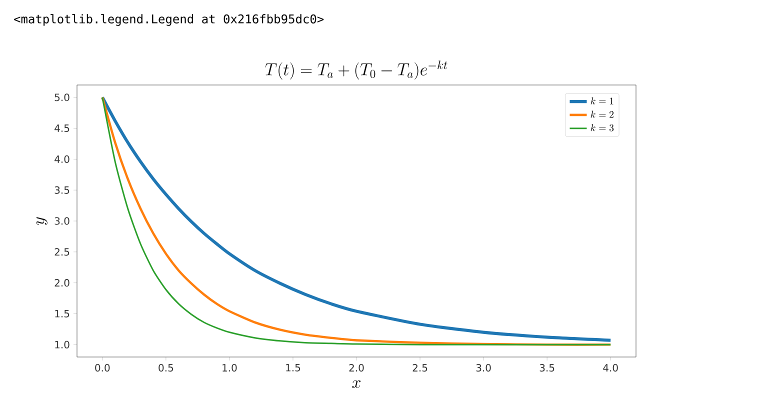 Image resolution: width=778 pixels, height=407 pixels. What do you see at coordinates (356, 384) in the screenshot?
I see `x-axis-title: $x$` at bounding box center [356, 384].